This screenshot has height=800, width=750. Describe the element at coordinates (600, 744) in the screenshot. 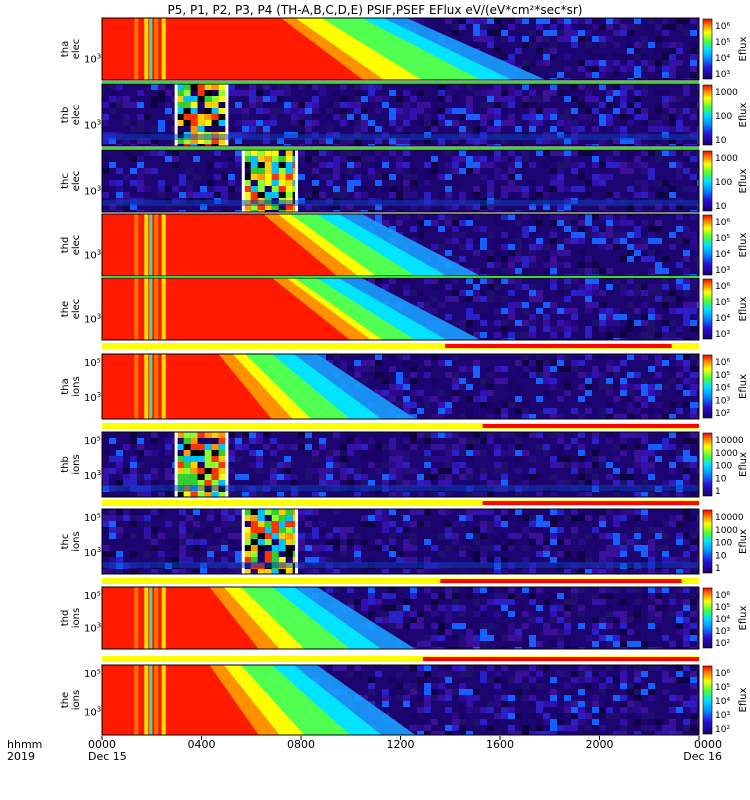

I see `xaxis-tick-label: 2000` at that location.